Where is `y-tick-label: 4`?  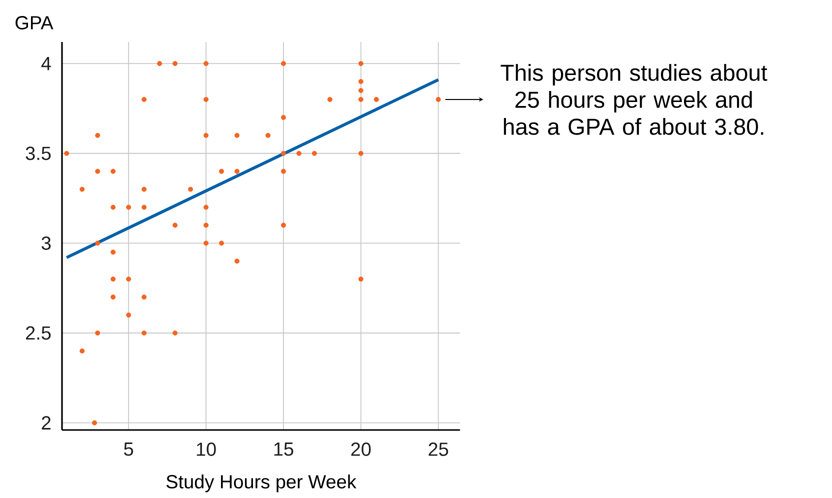 y-tick-label: 4 is located at coordinates (46, 63).